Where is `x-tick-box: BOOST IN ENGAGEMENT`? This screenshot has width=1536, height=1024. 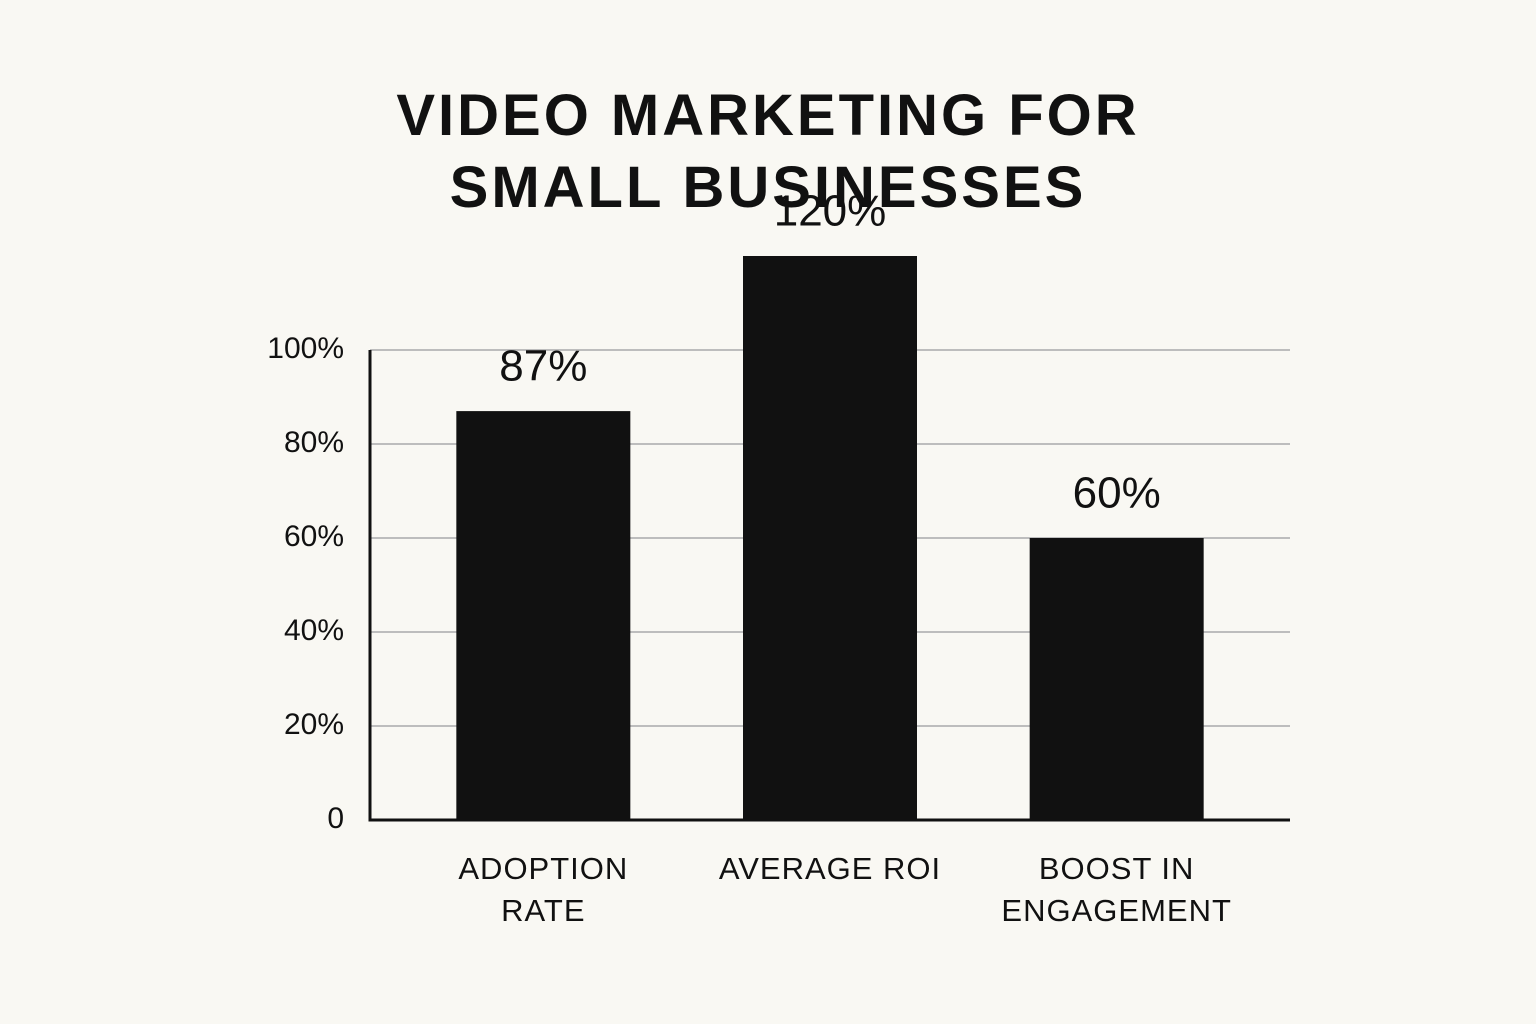 x-tick-box: BOOST IN ENGAGEMENT is located at coordinates (1116, 889).